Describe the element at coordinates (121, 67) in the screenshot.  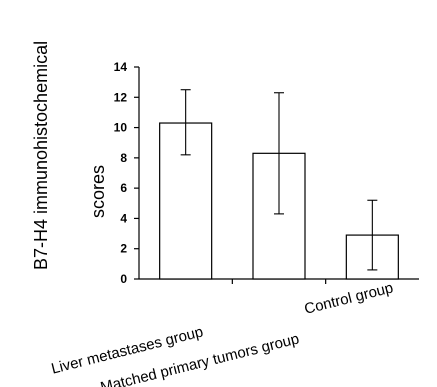
I see `y-tick-label: 14` at that location.